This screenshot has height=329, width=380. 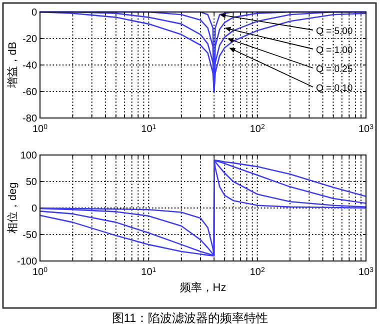 I want to click on y-tick-label: 50, so click(x=32, y=182).